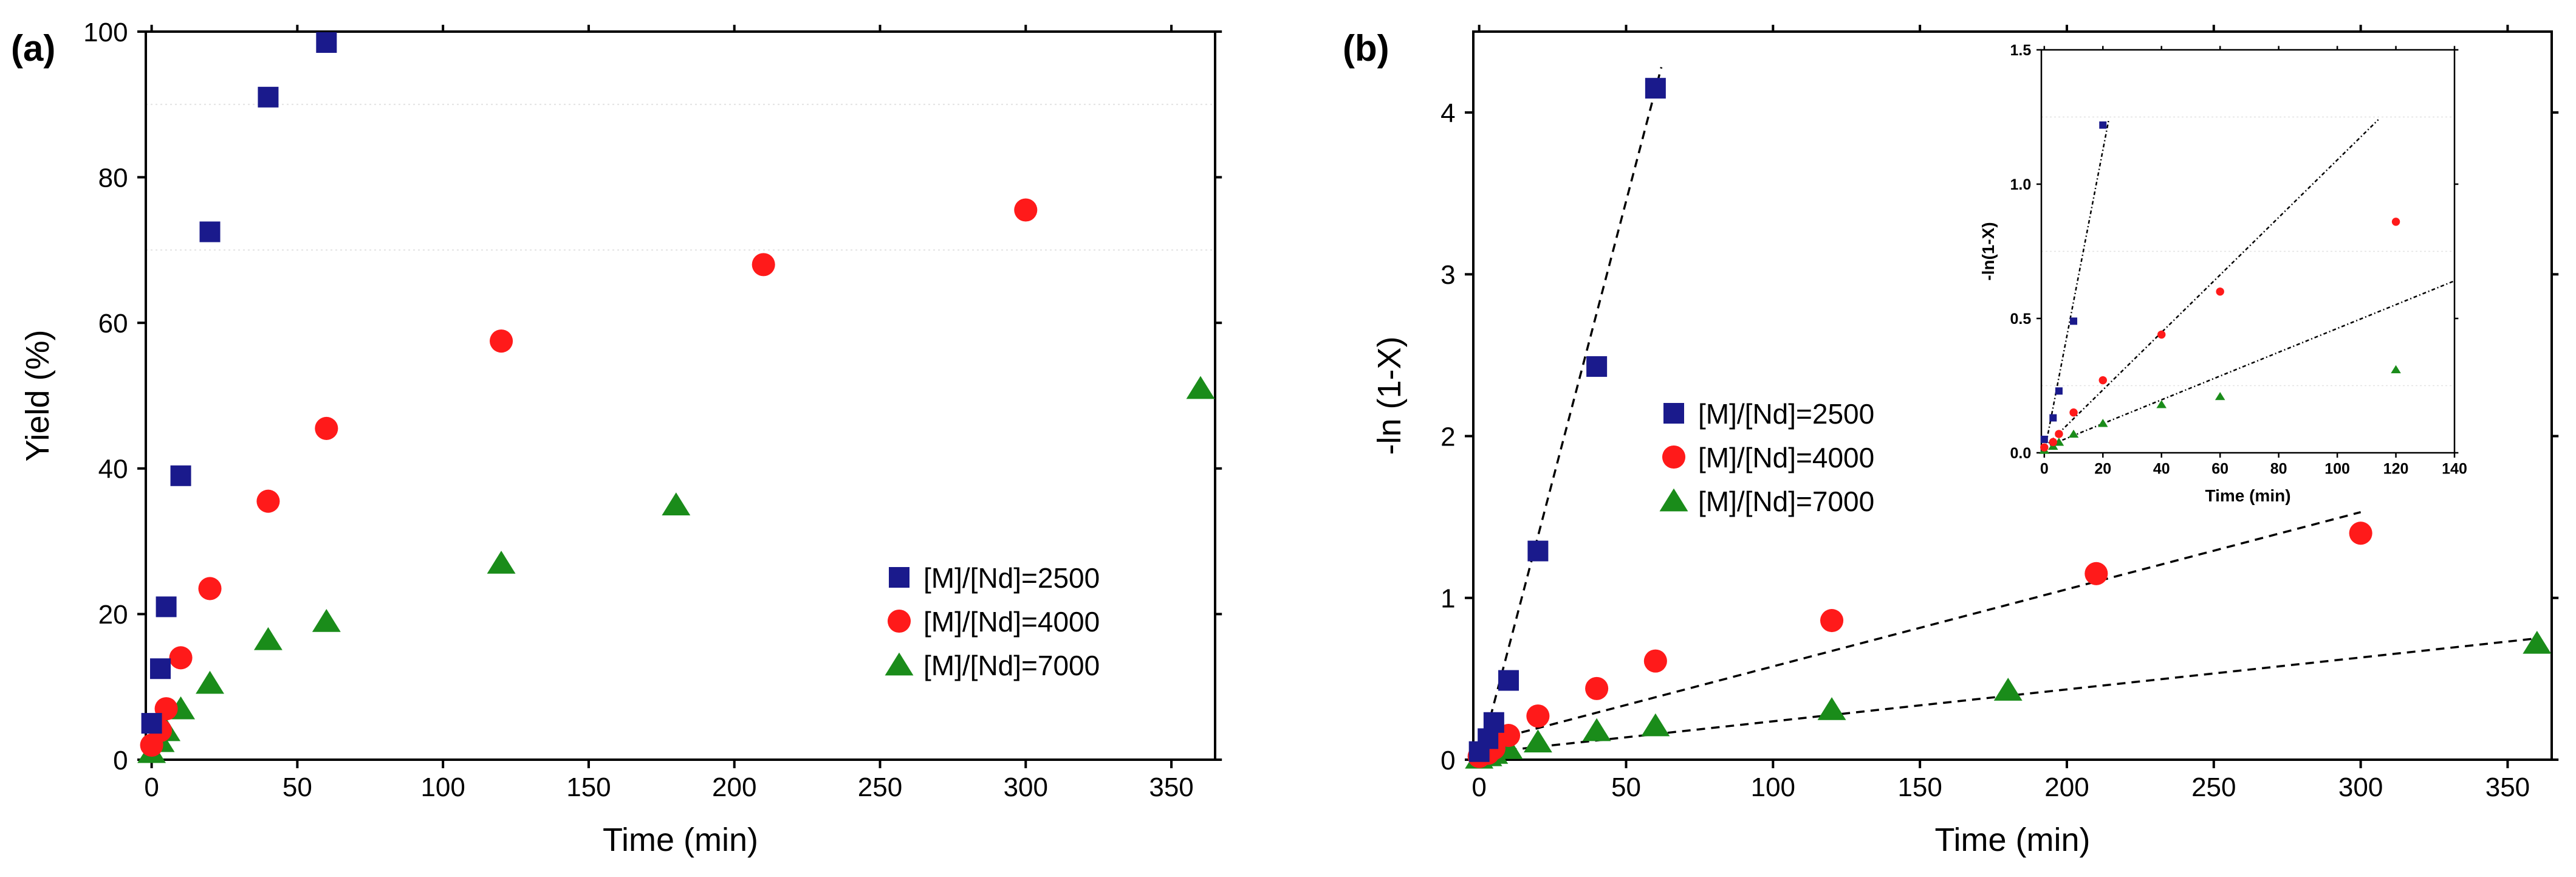  Describe the element at coordinates (1447, 599) in the screenshot. I see `panel-b-y-tick-label: 1` at that location.